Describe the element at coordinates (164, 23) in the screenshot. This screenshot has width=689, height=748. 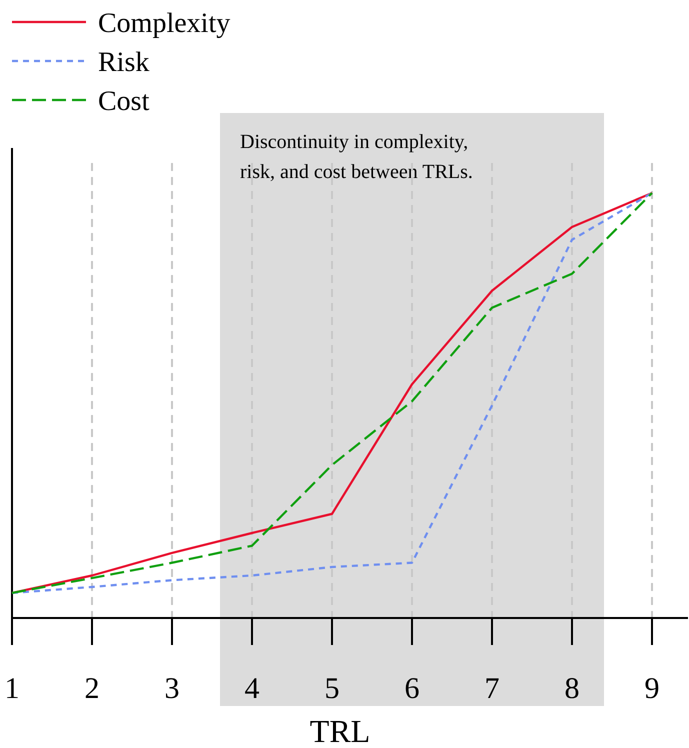
I see `legend-label: Complexity` at that location.